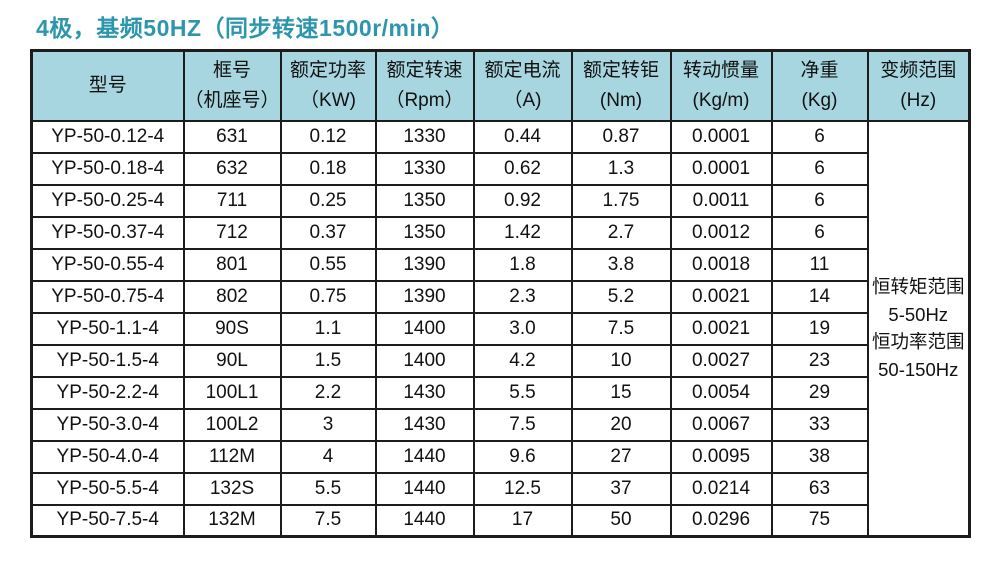 This screenshot has height=564, width=993. I want to click on table-cell: 2.7, so click(621, 232).